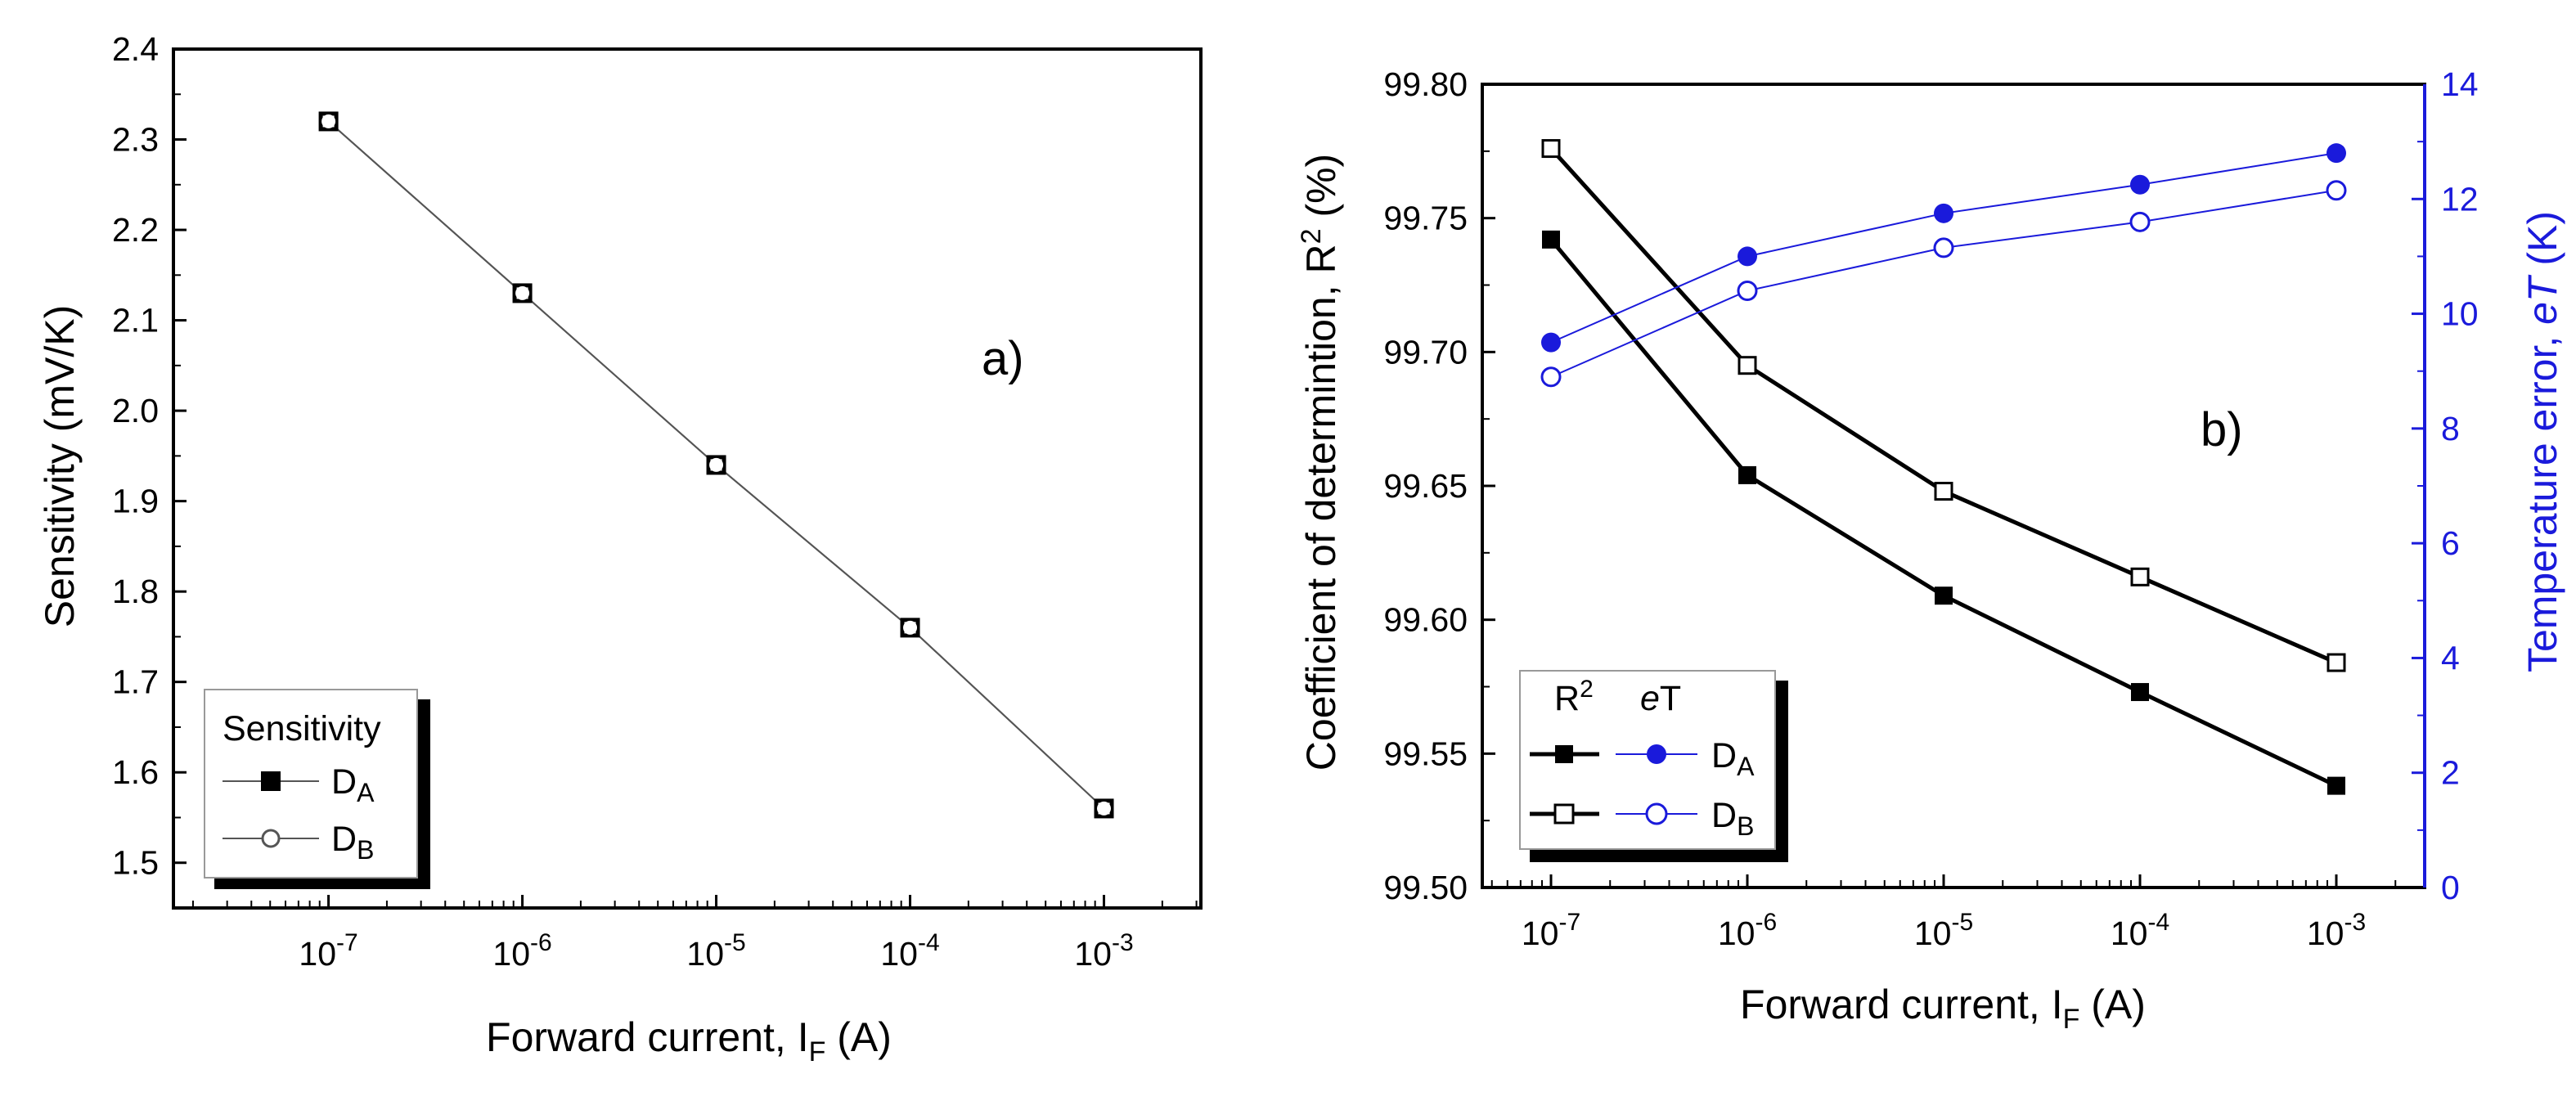  What do you see at coordinates (1425, 620) in the screenshot?
I see `panel-b-y-tick-label: 99.60` at bounding box center [1425, 620].